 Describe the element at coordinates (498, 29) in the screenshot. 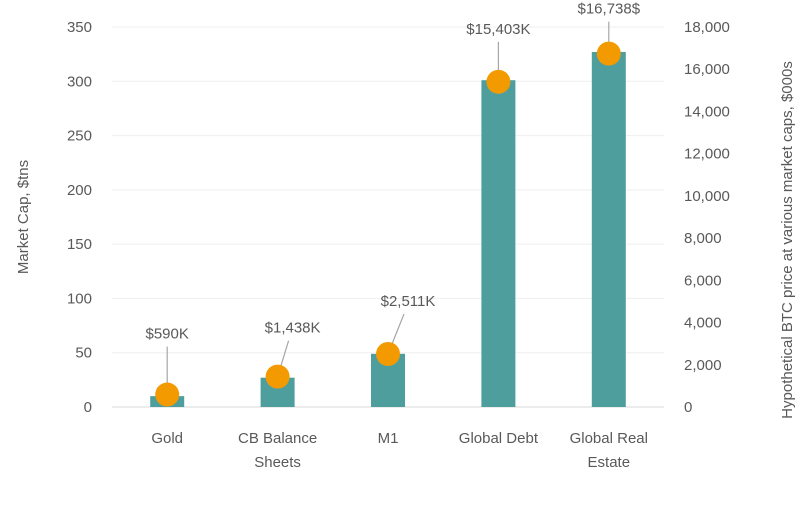

I see `data-label: $15,403K` at that location.